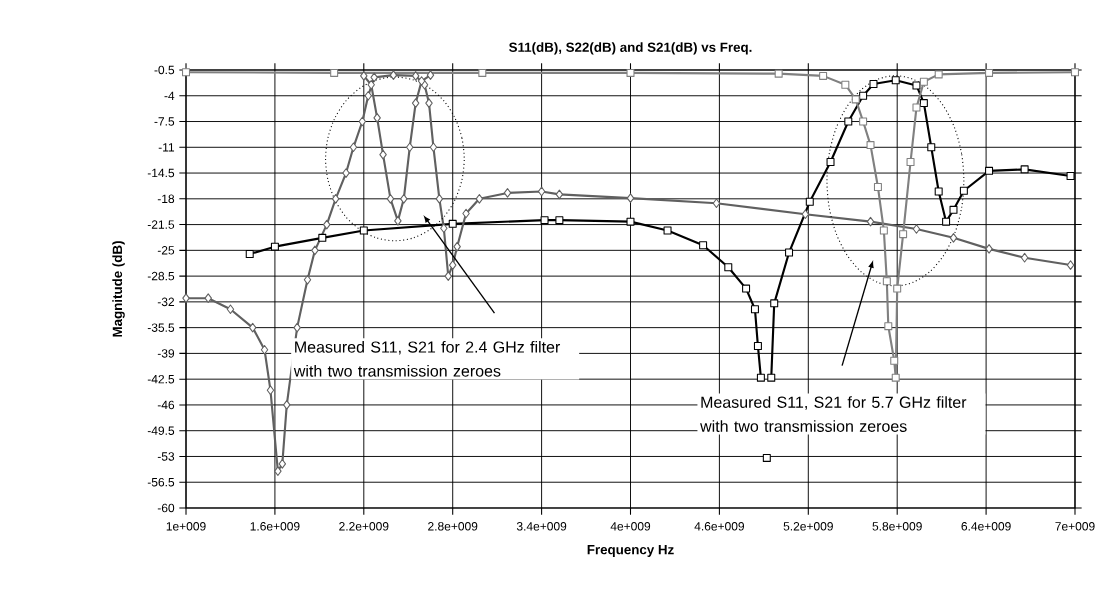  Describe the element at coordinates (161, 482) in the screenshot. I see `y-tick-label: -56.5` at that location.